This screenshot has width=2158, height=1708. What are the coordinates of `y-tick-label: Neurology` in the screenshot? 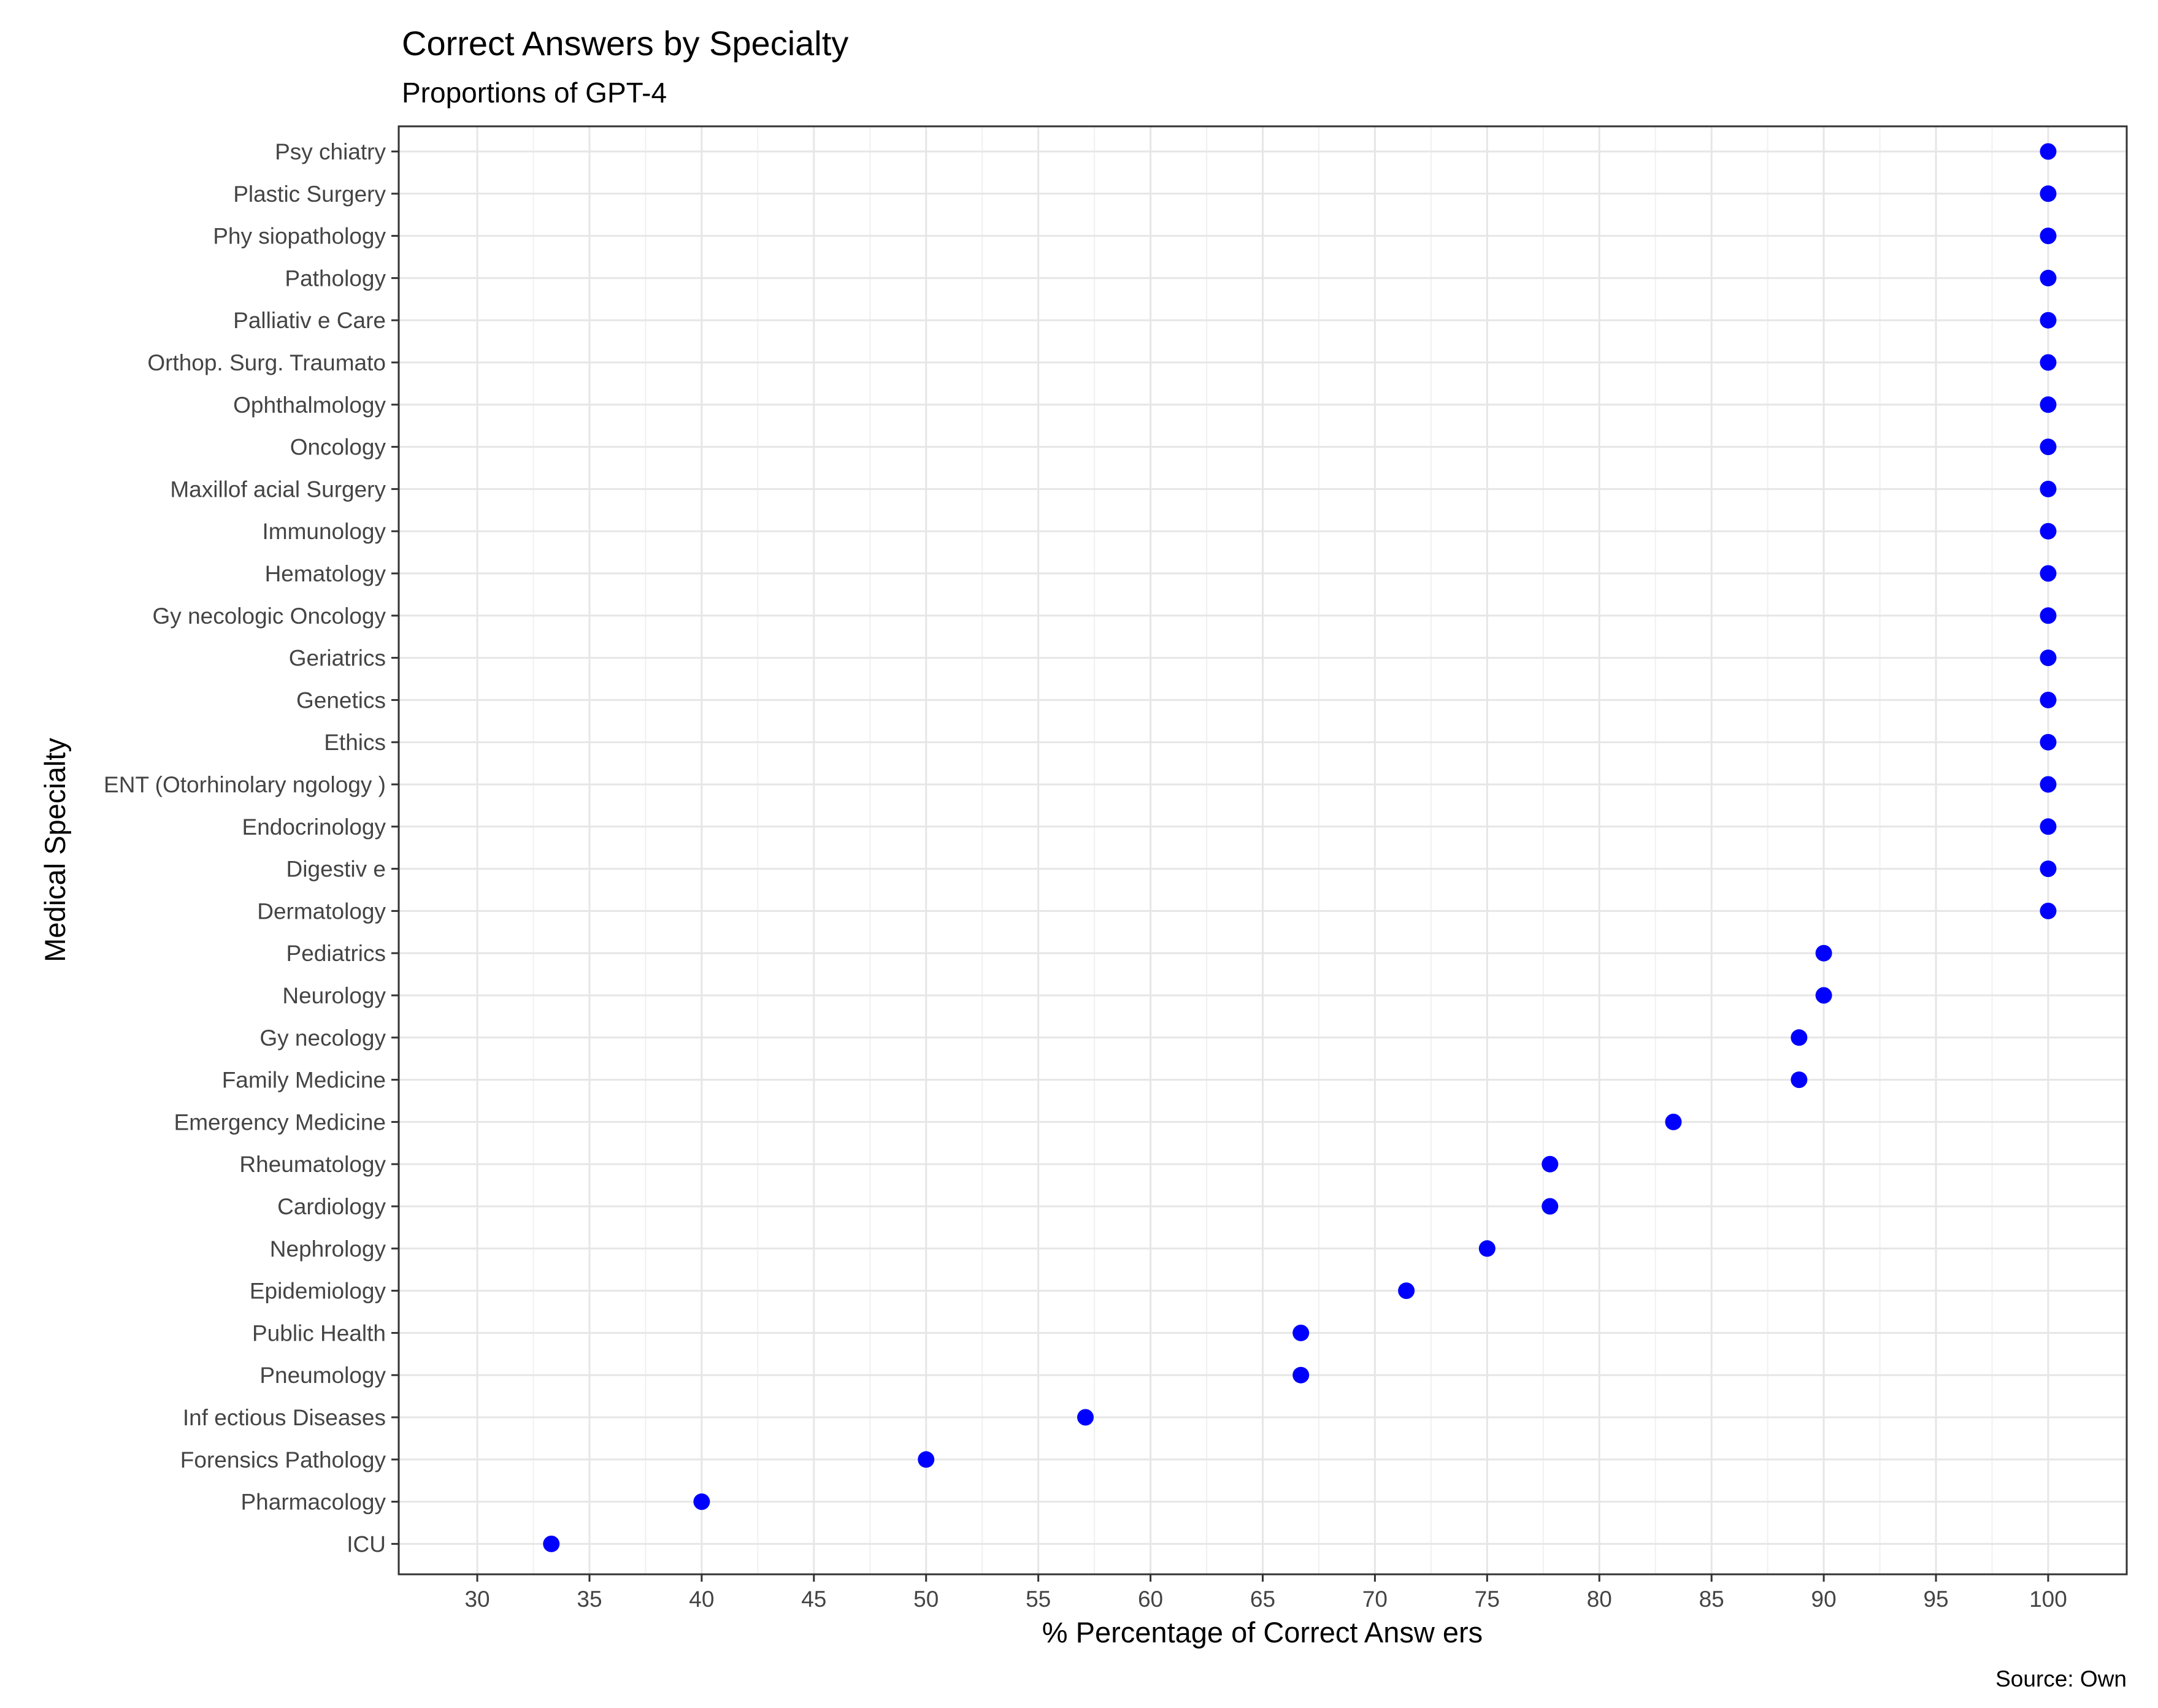 It's located at (334, 995).